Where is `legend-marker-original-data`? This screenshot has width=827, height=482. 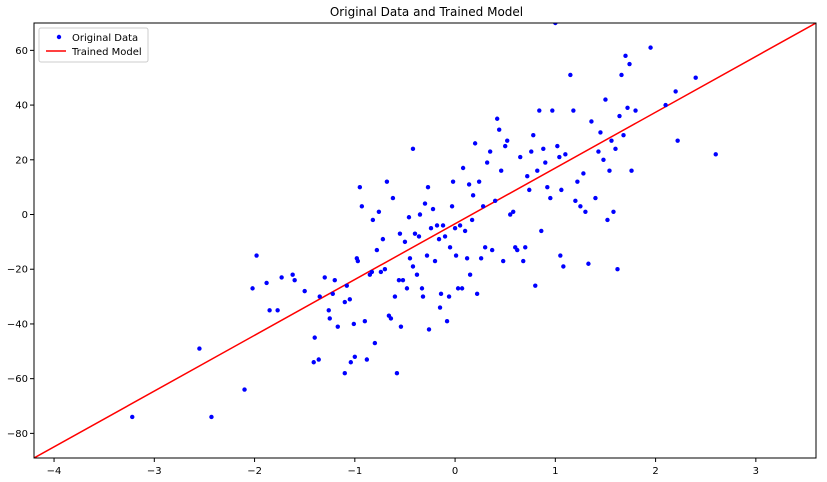
legend-marker-original-data is located at coordinates (59, 37).